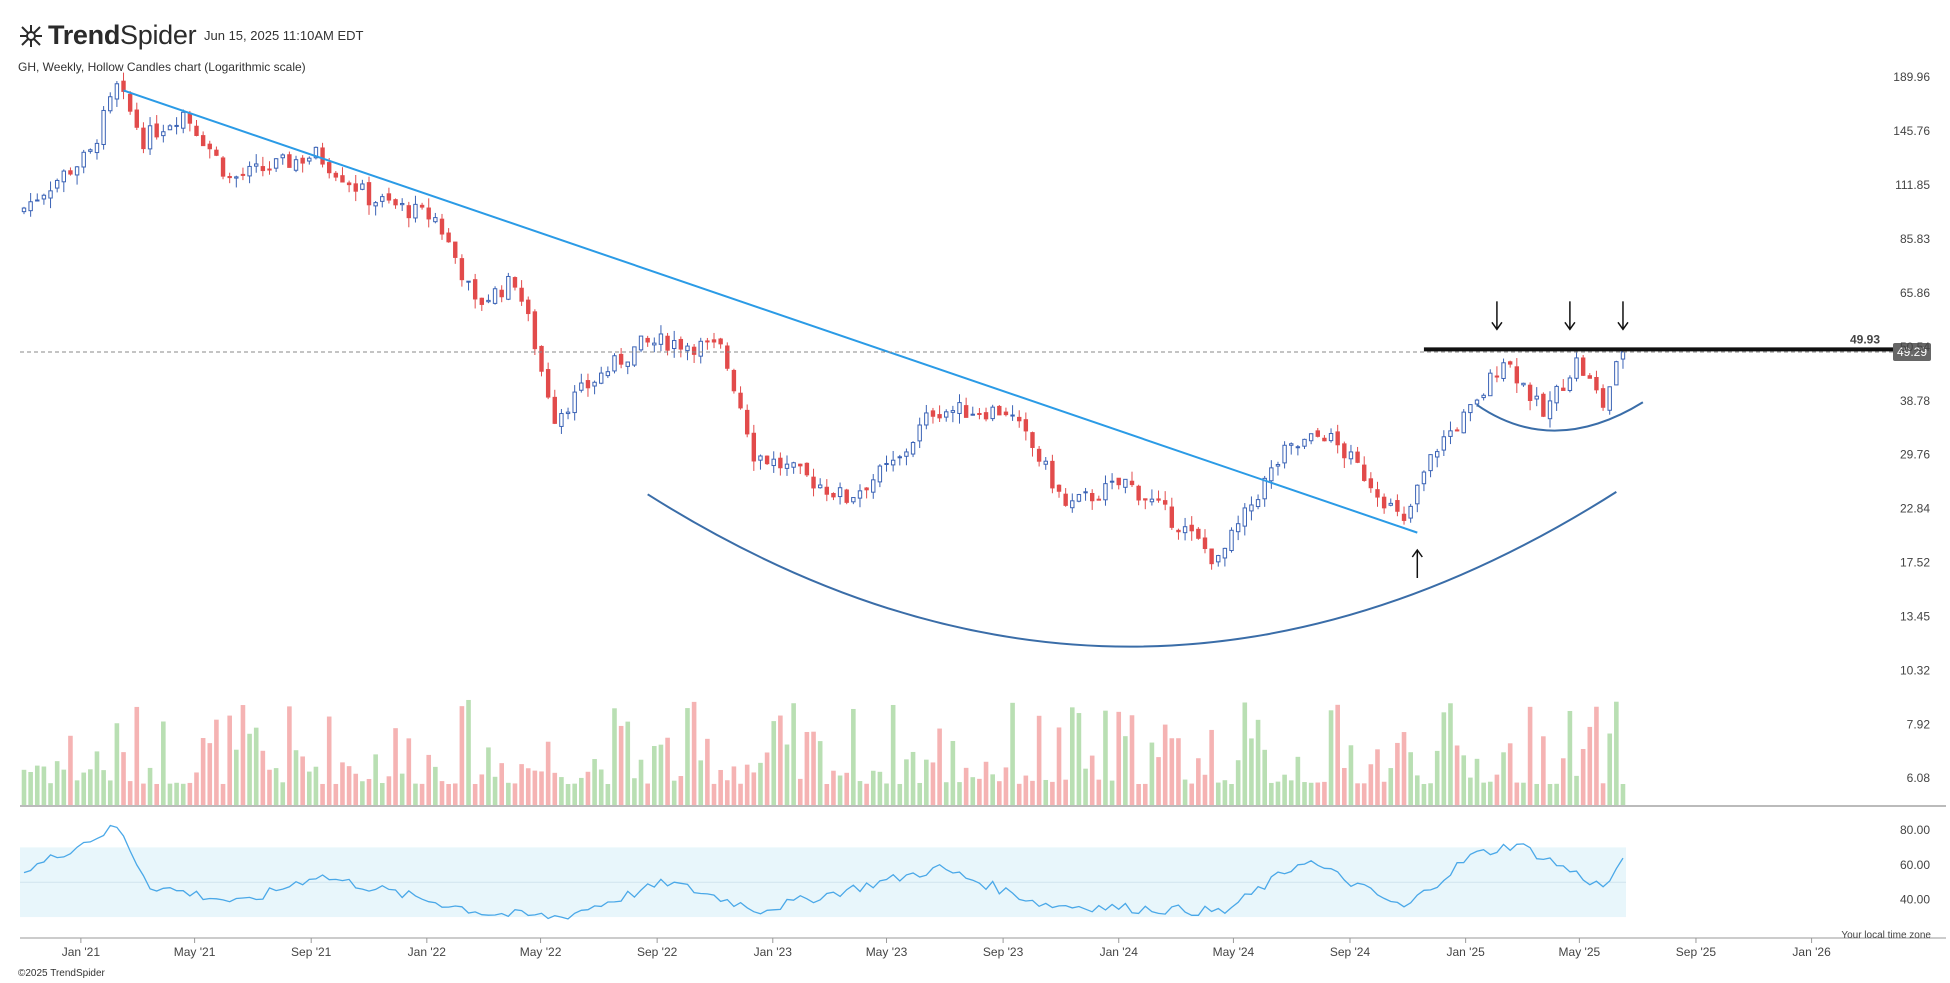 This screenshot has height=983, width=1950. What do you see at coordinates (1417, 553) in the screenshot?
I see `up-arrow-head-icon` at bounding box center [1417, 553].